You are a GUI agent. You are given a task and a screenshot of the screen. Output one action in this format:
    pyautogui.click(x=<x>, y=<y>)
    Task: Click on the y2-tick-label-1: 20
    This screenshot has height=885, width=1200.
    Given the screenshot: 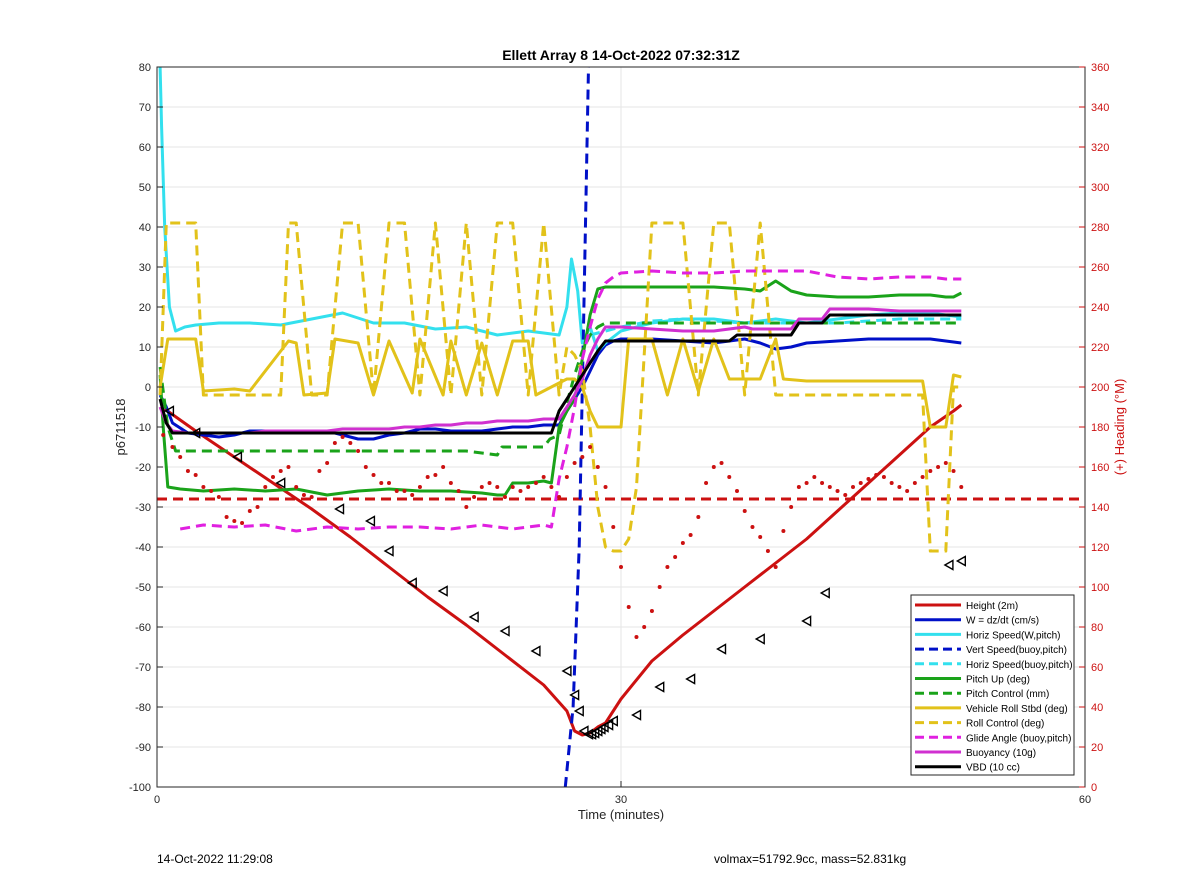 What is the action you would take?
    pyautogui.click(x=1097, y=748)
    